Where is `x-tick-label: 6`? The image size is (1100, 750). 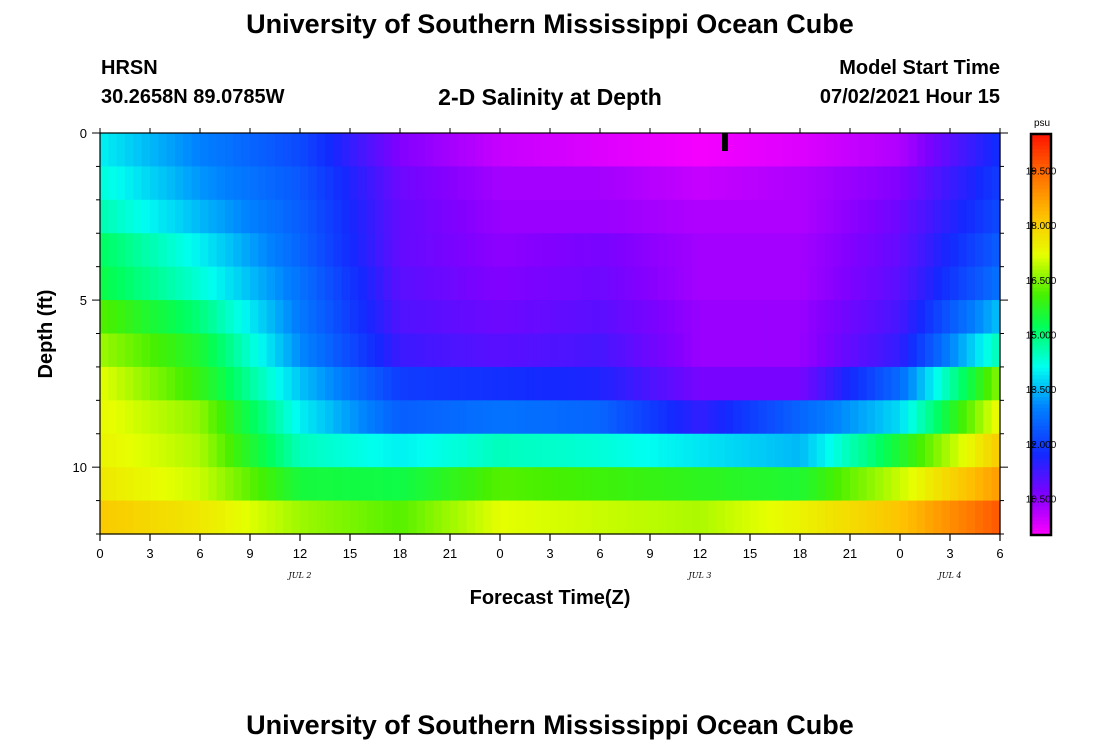 x-tick-label: 6 is located at coordinates (599, 553).